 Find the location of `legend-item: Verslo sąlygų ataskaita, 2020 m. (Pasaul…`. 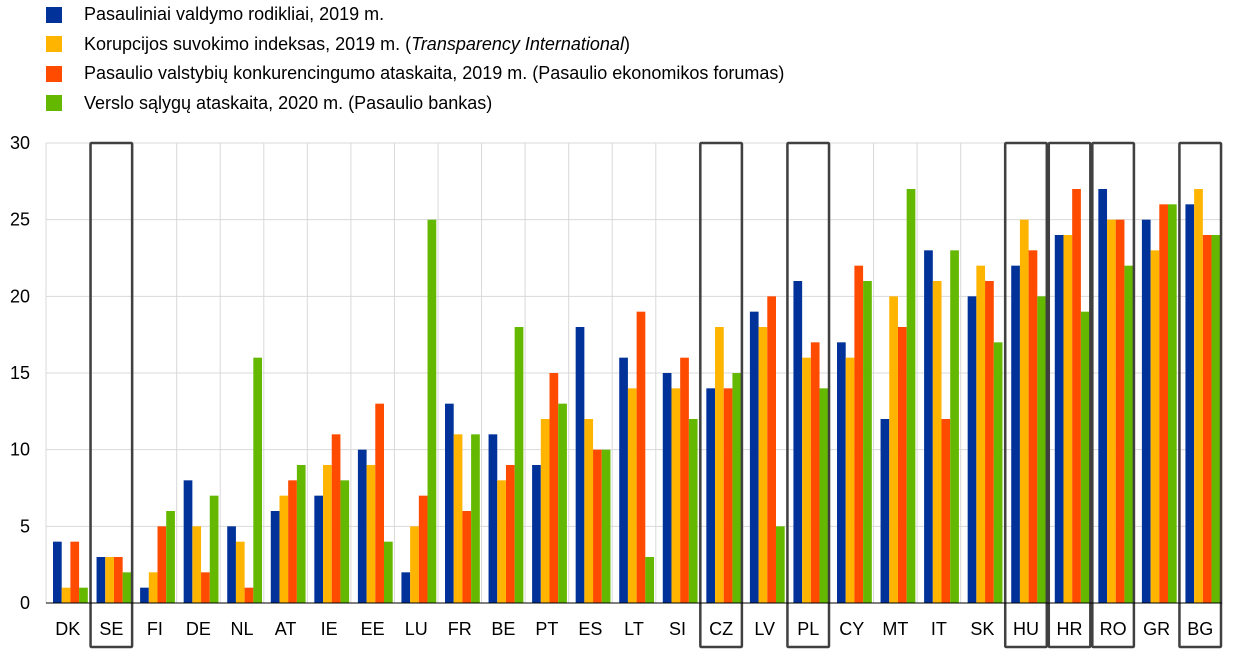

legend-item: Verslo sąlygų ataskaita, 2020 m. (Pasaul… is located at coordinates (415, 104).